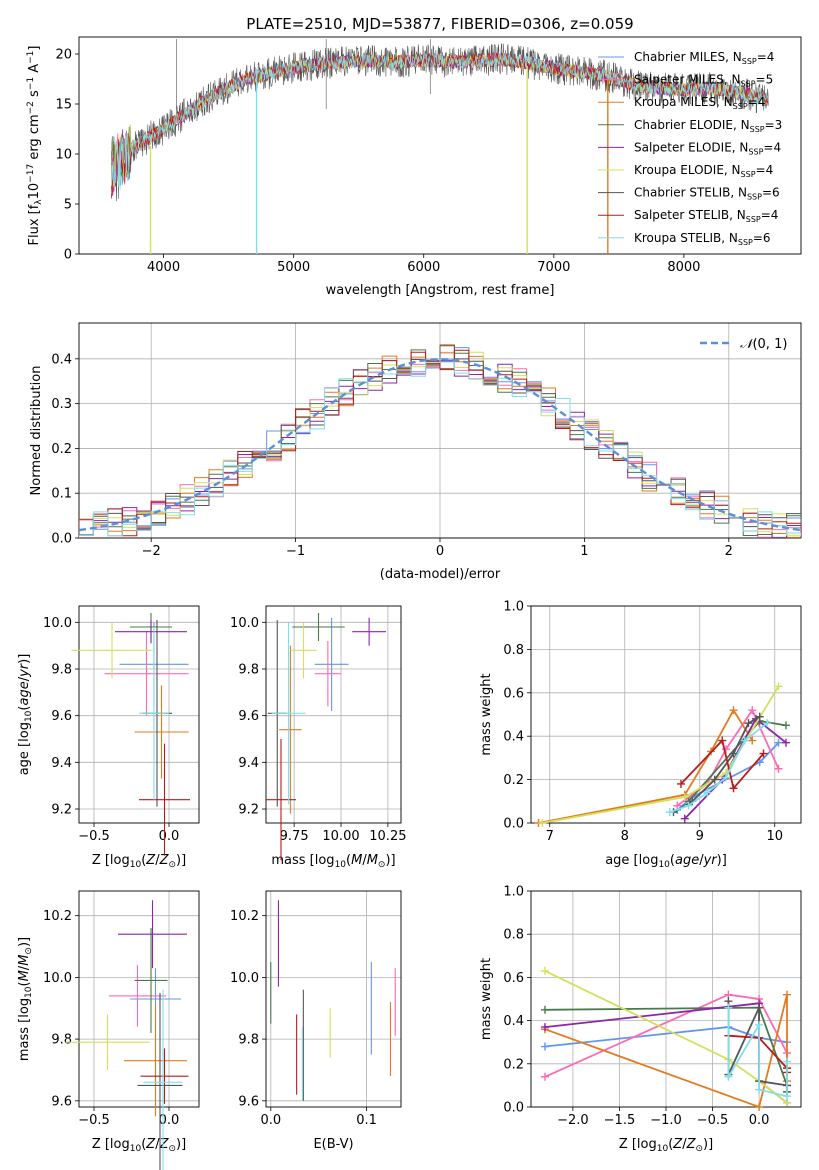 The height and width of the screenshot is (1170, 819). What do you see at coordinates (333, 1144) in the screenshot?
I see `x-axis-label: E(B-V)` at bounding box center [333, 1144].